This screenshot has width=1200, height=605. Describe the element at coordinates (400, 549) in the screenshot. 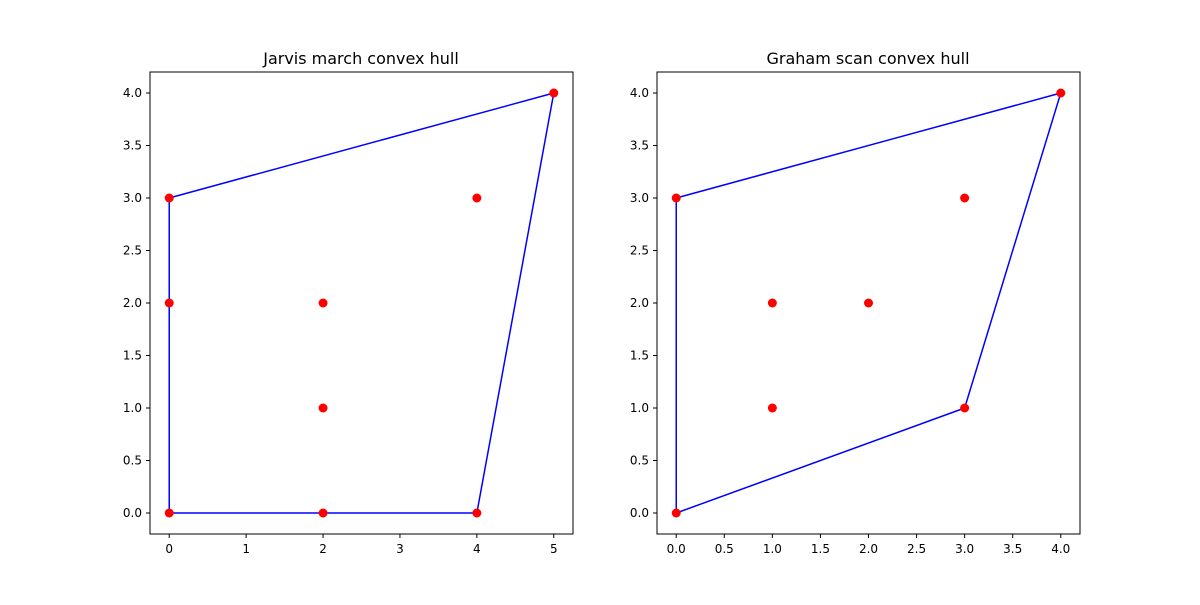

I see `jarvis-x-tick-label: 3` at that location.